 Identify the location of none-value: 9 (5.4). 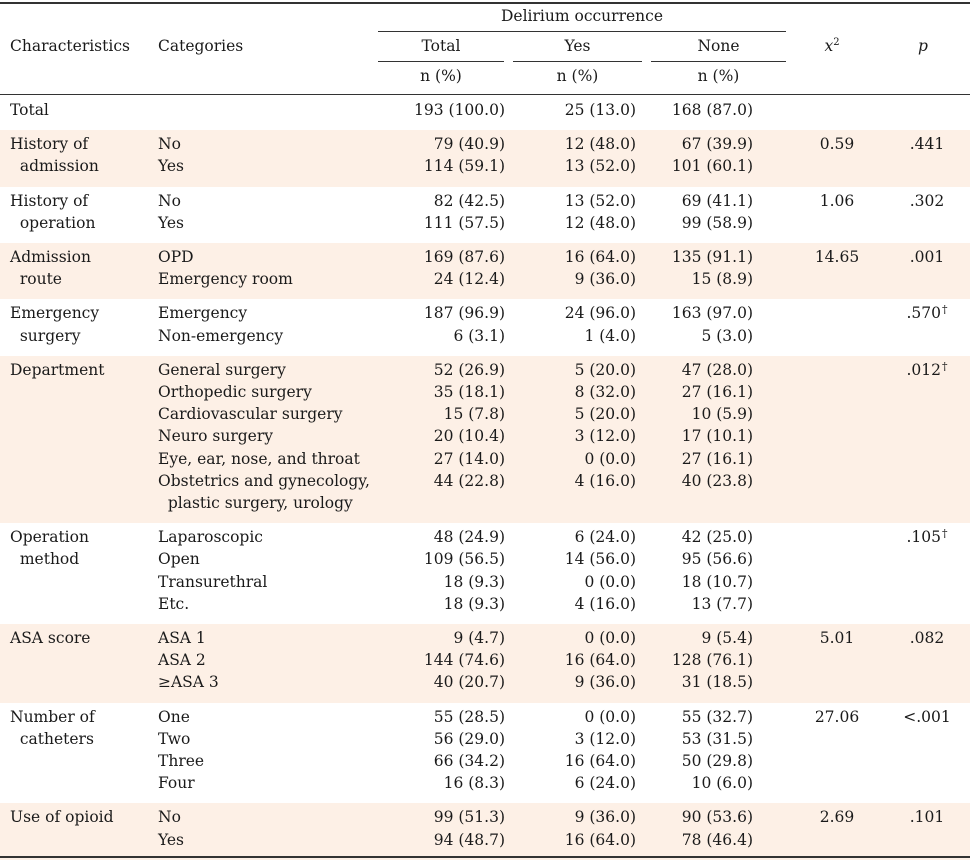
(727, 637).